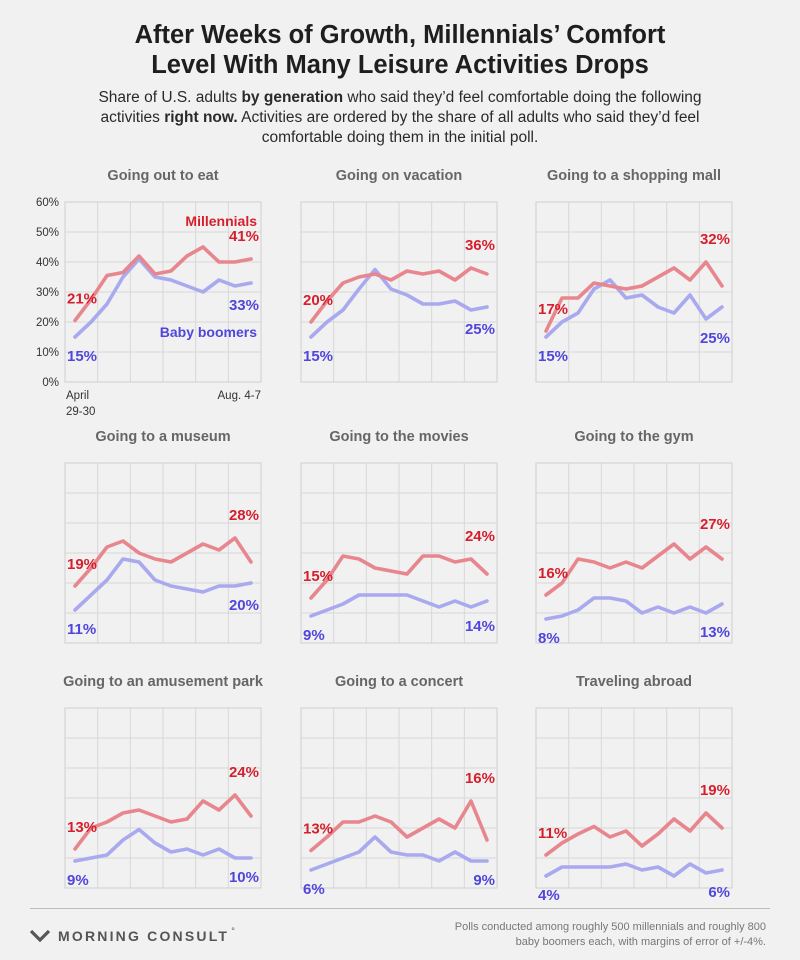  What do you see at coordinates (244, 515) in the screenshot?
I see `millennials-end-label: 28%` at bounding box center [244, 515].